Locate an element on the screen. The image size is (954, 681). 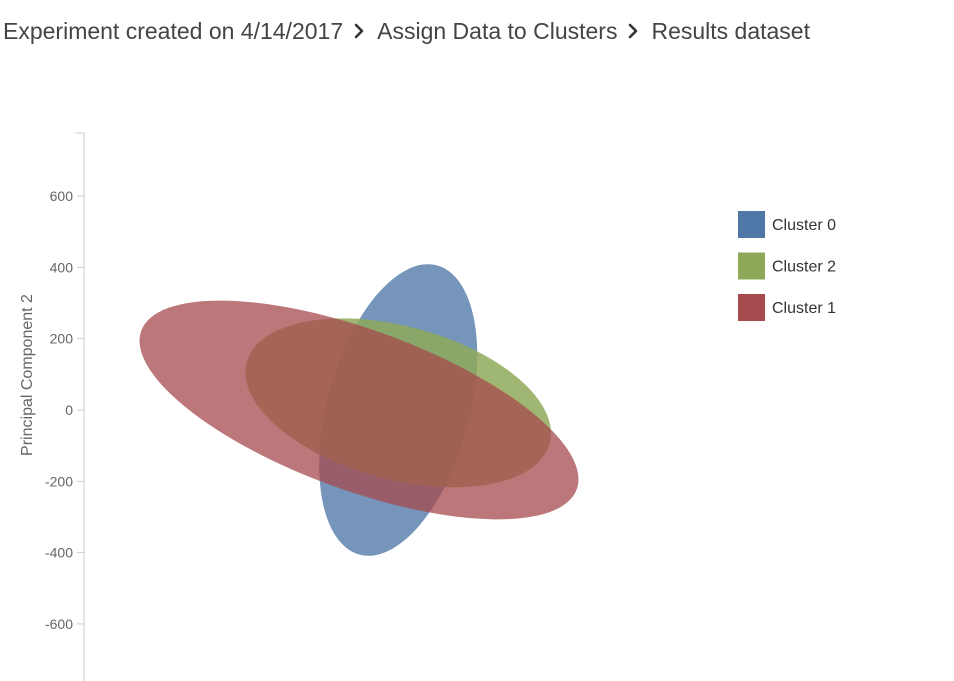
legend-label: Cluster 2 is located at coordinates (804, 267).